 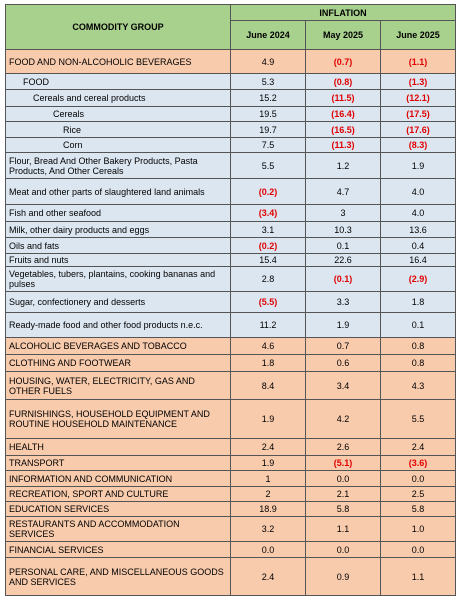 I want to click on value-cell: (3.4), so click(x=268, y=213).